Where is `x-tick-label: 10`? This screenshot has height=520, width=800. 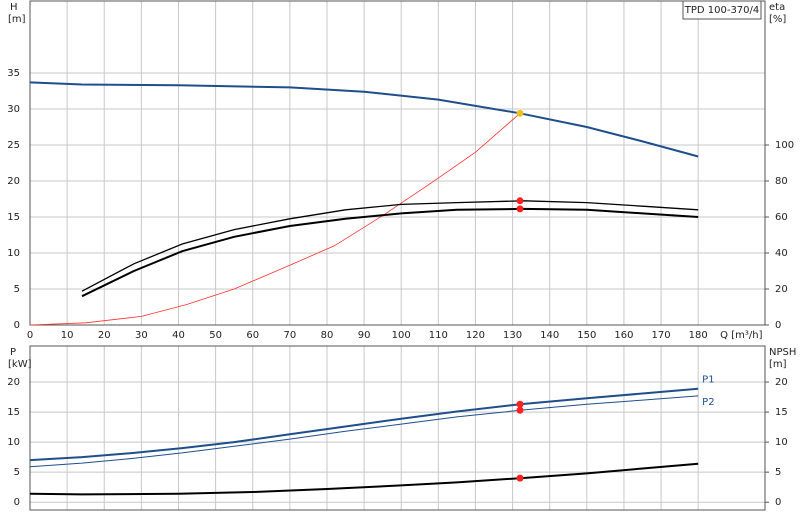
x-tick-label: 10 is located at coordinates (67, 335).